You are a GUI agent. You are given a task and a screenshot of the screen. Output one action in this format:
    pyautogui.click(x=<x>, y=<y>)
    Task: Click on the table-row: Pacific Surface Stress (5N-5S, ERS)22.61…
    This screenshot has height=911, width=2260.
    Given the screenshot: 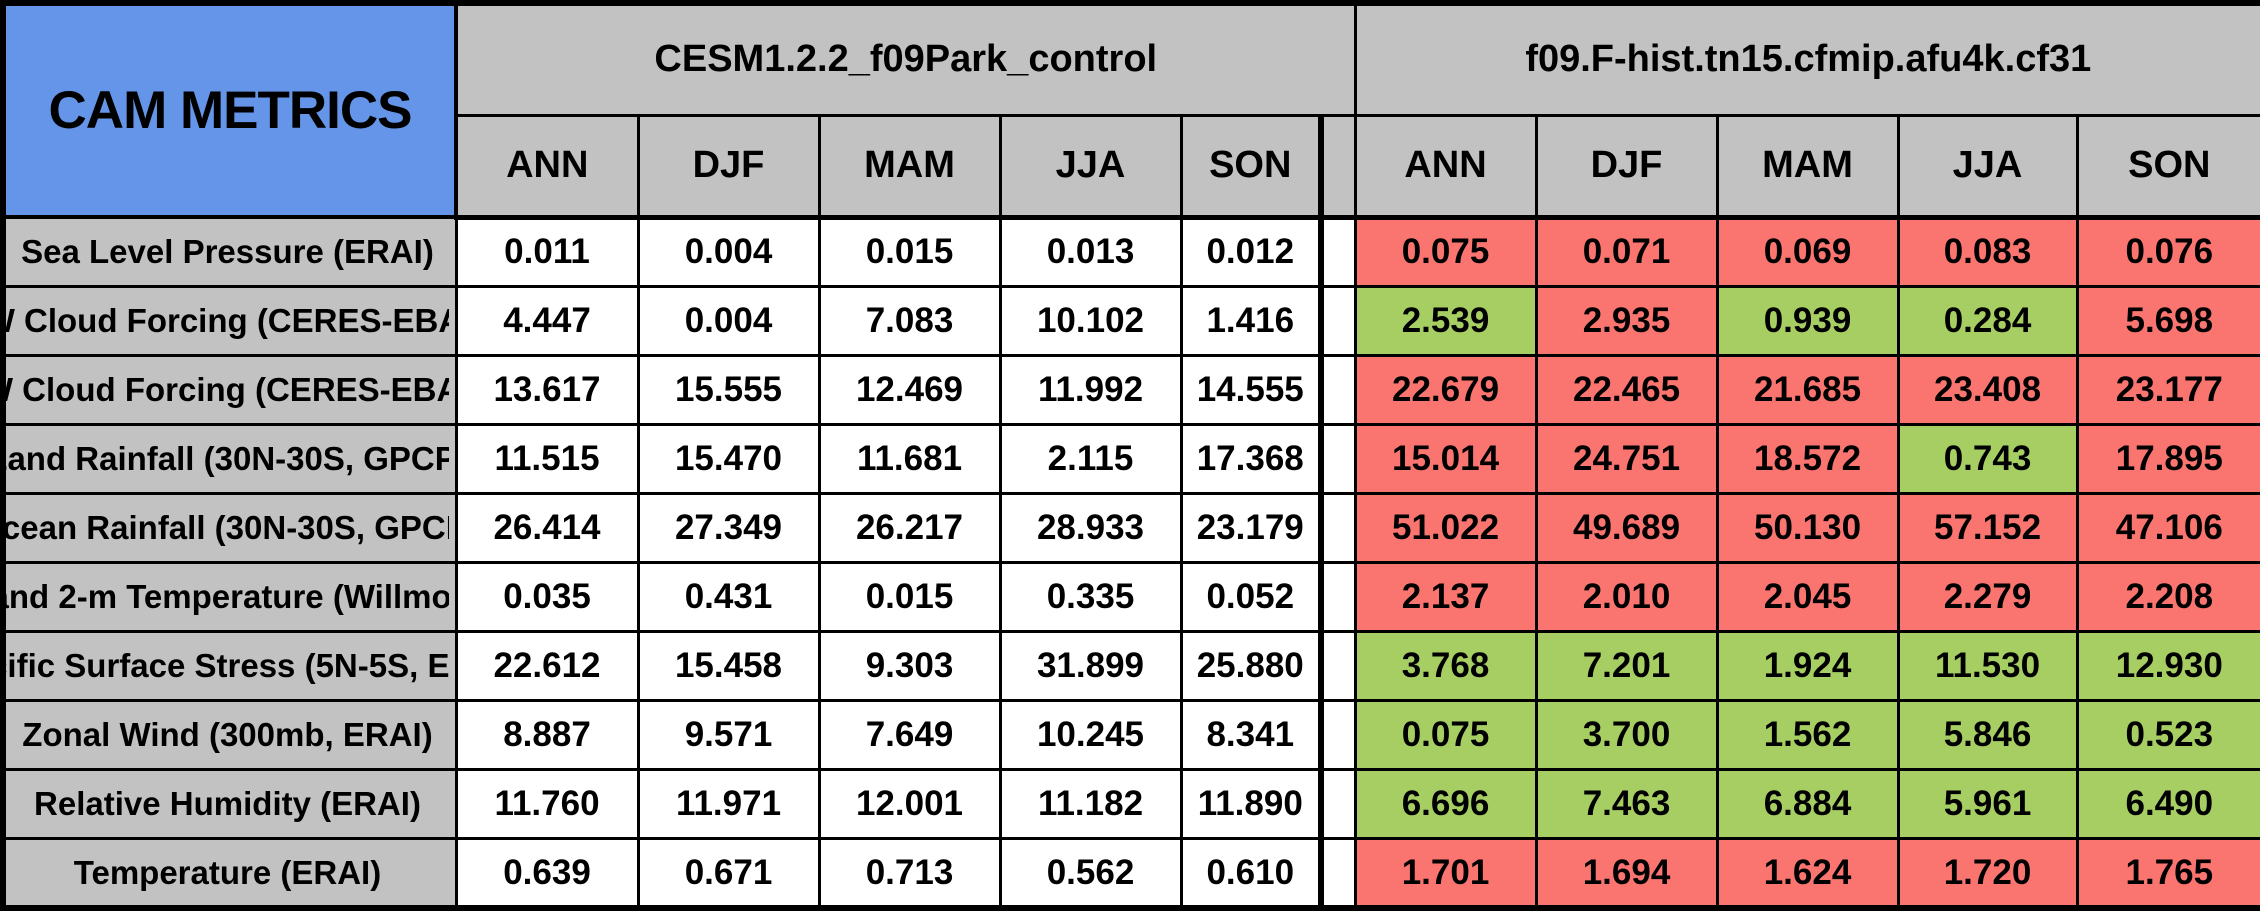 What is the action you would take?
    pyautogui.click(x=1130, y=666)
    